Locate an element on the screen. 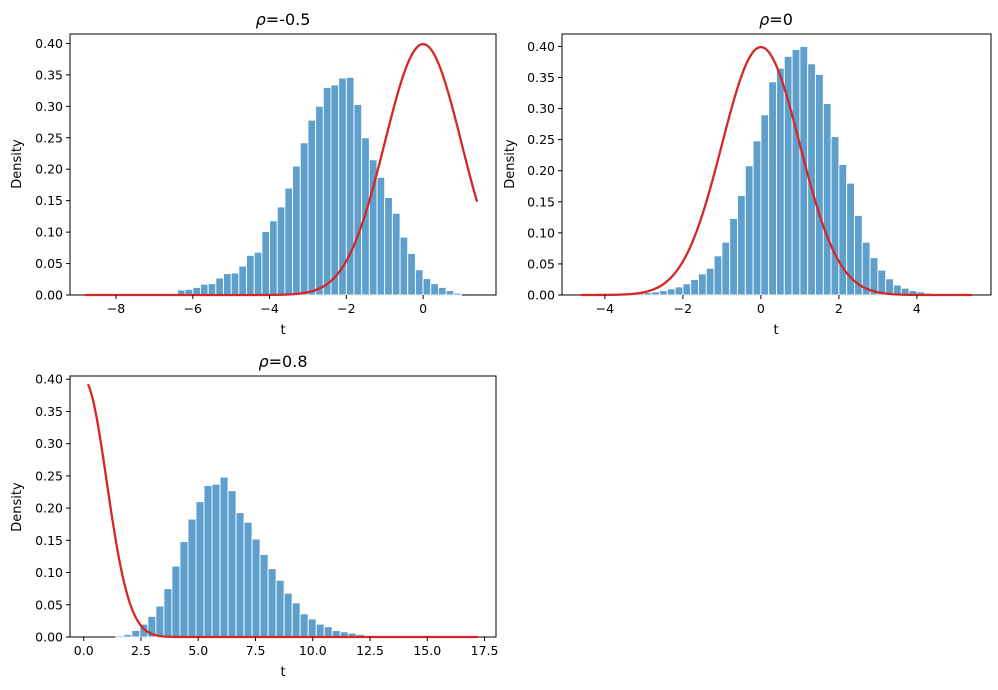 This screenshot has height=690, width=998. x-axis-ticks: −4 −2 0 2 4 is located at coordinates (758, 305).